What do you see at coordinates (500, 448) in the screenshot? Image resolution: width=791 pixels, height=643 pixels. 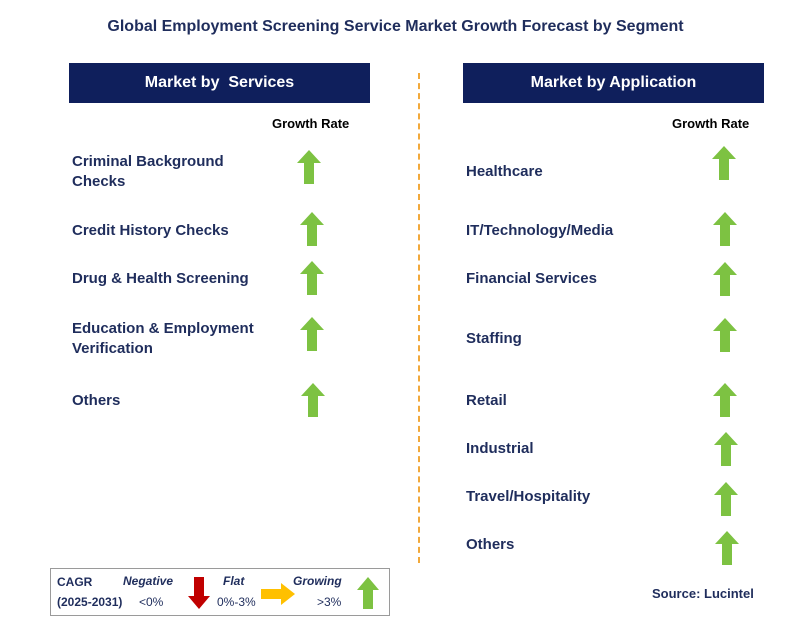 I see `application-item-industrial: Industrial` at bounding box center [500, 448].